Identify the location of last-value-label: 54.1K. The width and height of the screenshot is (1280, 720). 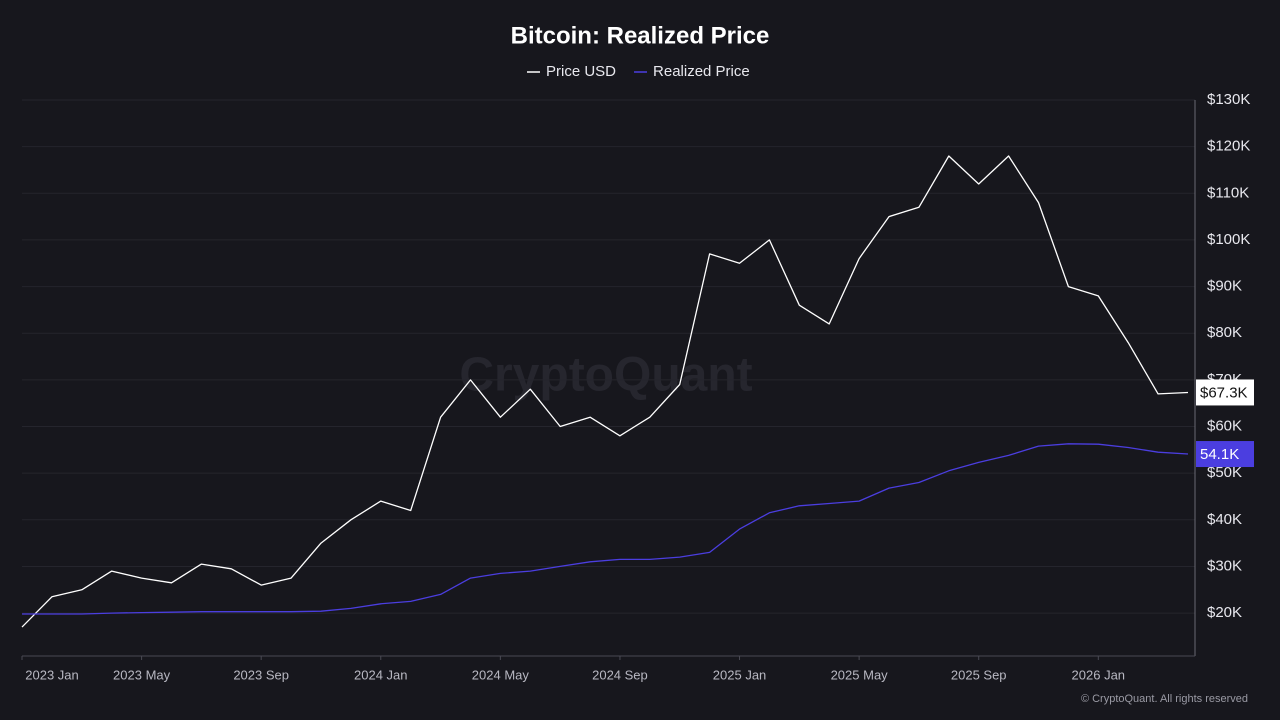
(1219, 454).